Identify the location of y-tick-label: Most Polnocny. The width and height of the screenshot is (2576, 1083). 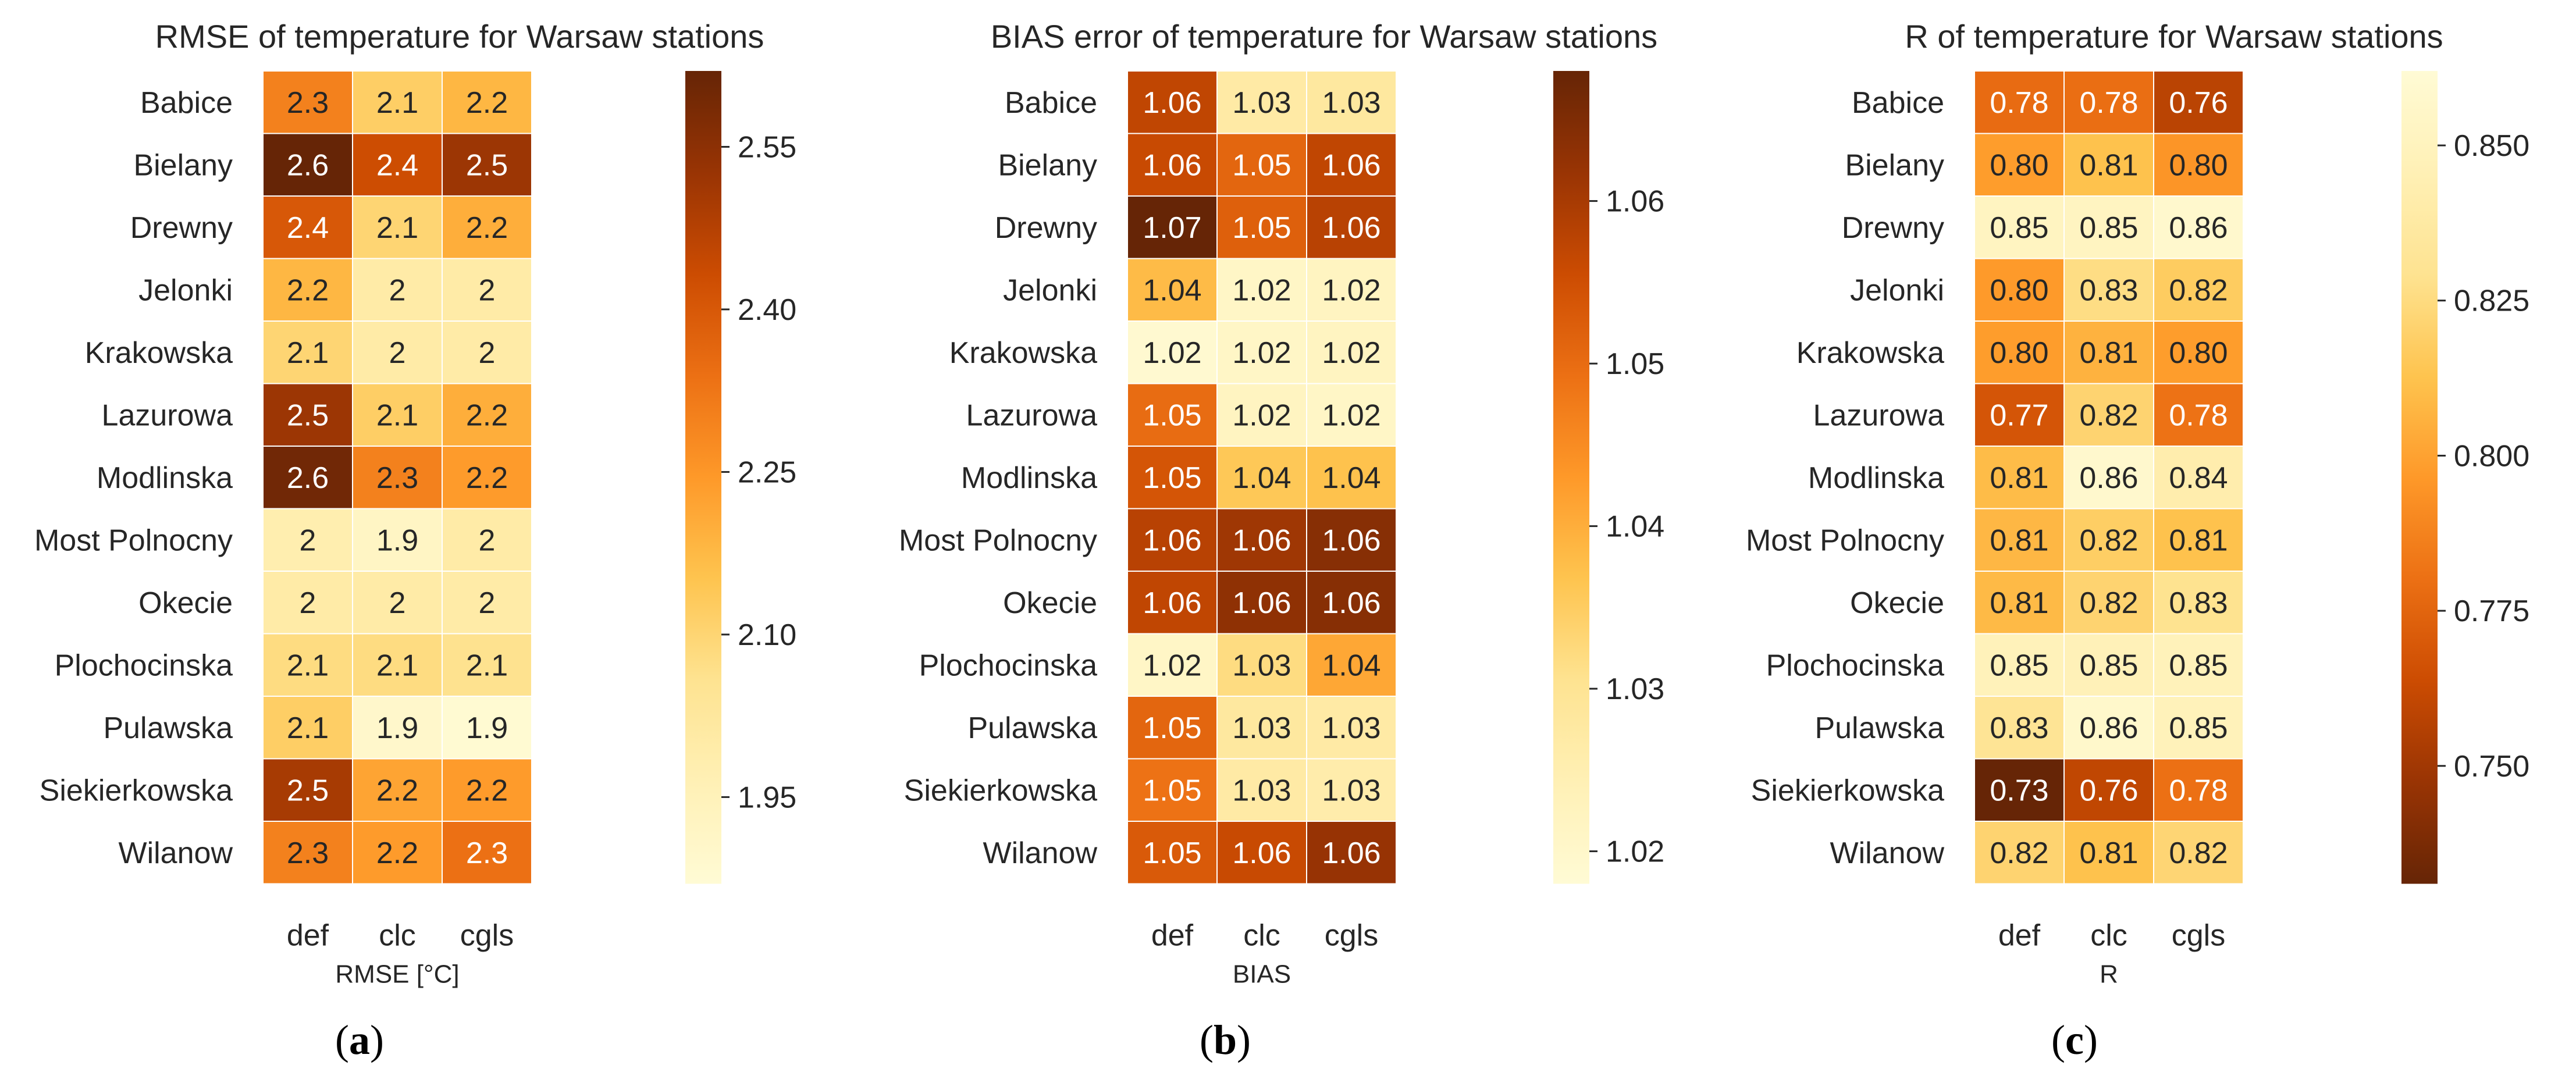
(133, 540).